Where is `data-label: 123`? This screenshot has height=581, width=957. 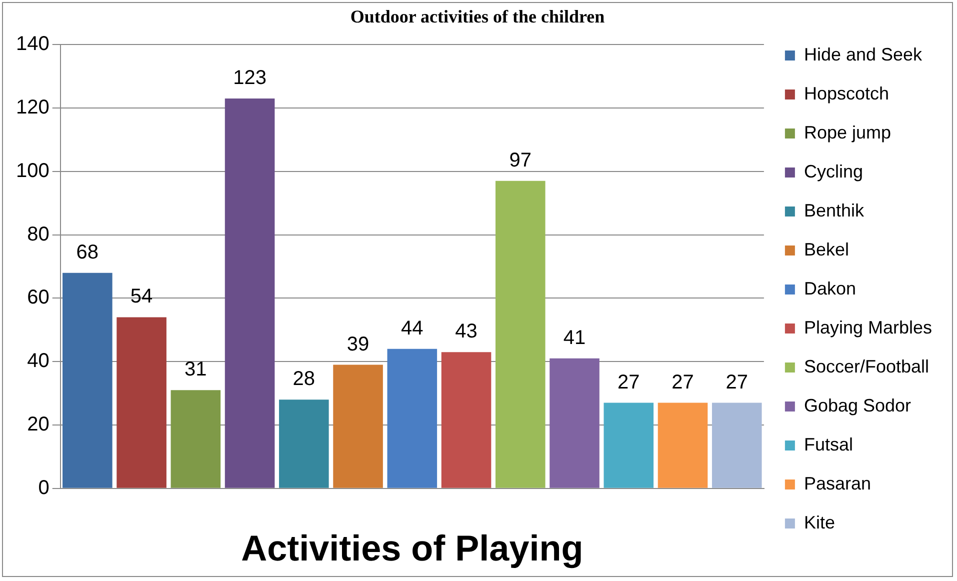
data-label: 123 is located at coordinates (249, 78).